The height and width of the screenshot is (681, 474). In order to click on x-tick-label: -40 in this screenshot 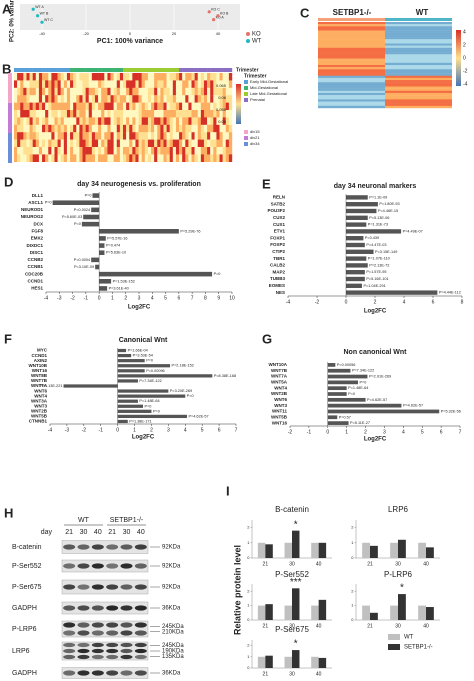, I will do `click(42, 33)`.